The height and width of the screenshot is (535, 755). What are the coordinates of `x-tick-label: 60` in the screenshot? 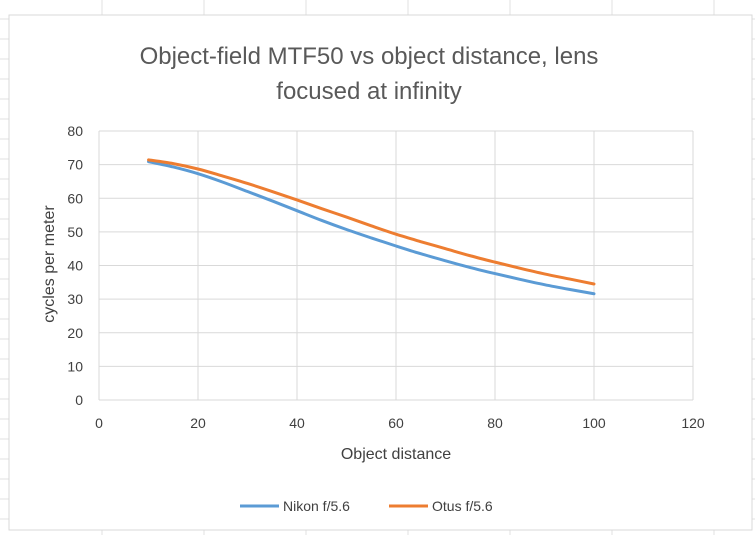 It's located at (396, 423).